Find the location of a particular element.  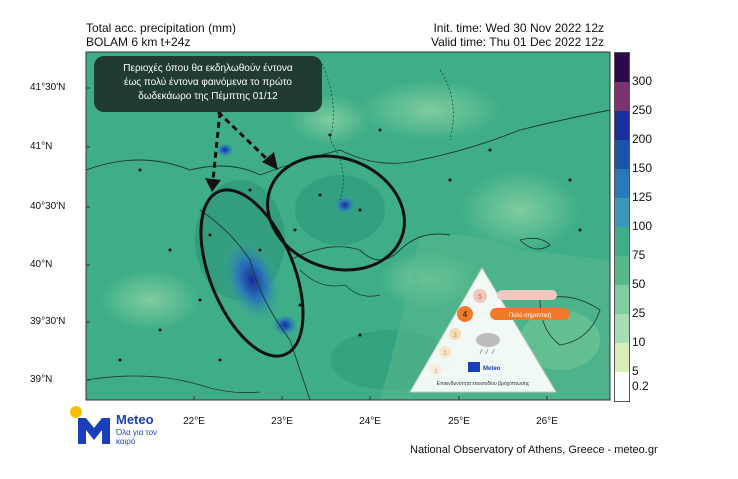

lon-label: 26°E is located at coordinates (547, 421).